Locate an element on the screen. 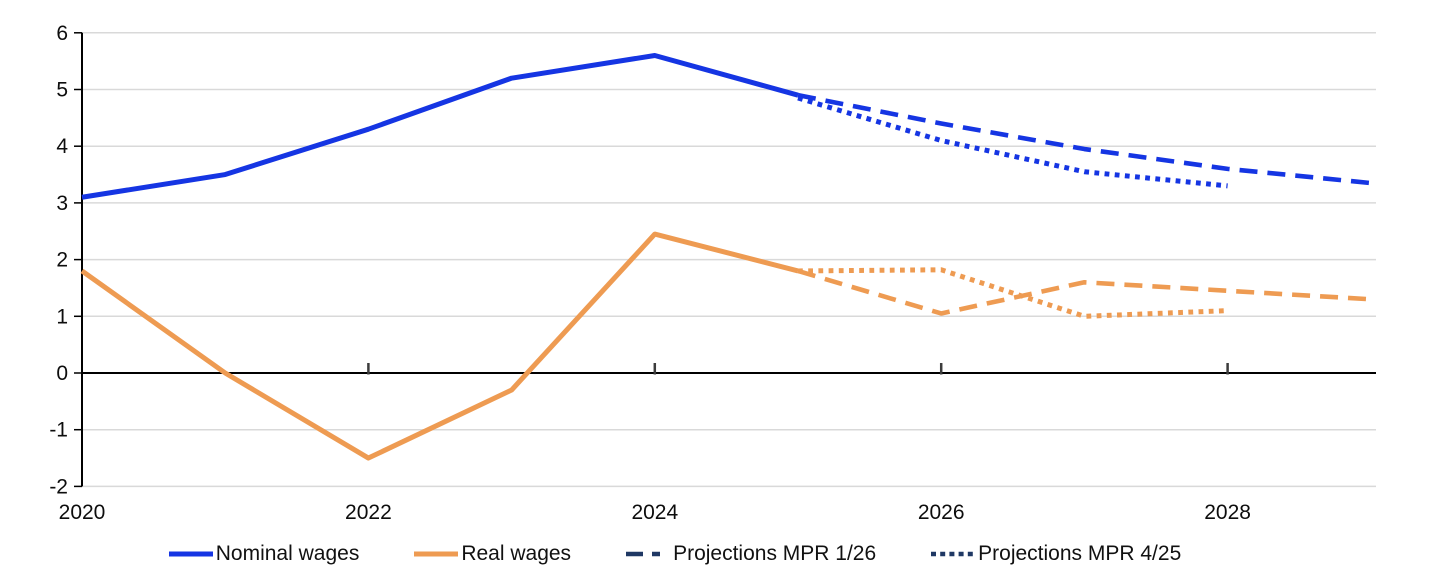 The width and height of the screenshot is (1445, 587). series-projections-mpr-4-25-real-wages is located at coordinates (1012, 293).